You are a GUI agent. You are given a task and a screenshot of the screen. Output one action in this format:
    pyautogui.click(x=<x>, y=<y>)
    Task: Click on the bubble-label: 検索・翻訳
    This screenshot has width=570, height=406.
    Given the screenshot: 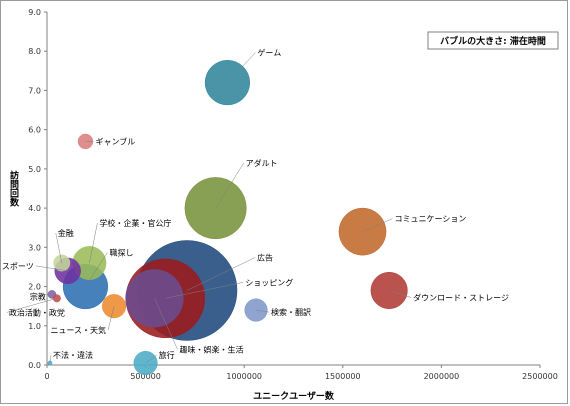 What is the action you would take?
    pyautogui.click(x=291, y=312)
    